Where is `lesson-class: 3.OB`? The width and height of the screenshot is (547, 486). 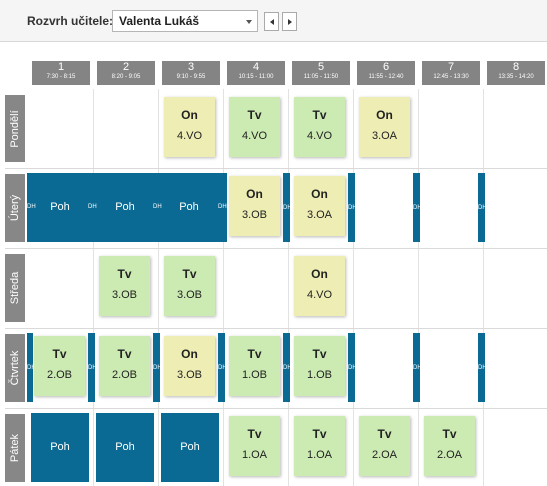
lesson-class: 3.OB is located at coordinates (124, 295).